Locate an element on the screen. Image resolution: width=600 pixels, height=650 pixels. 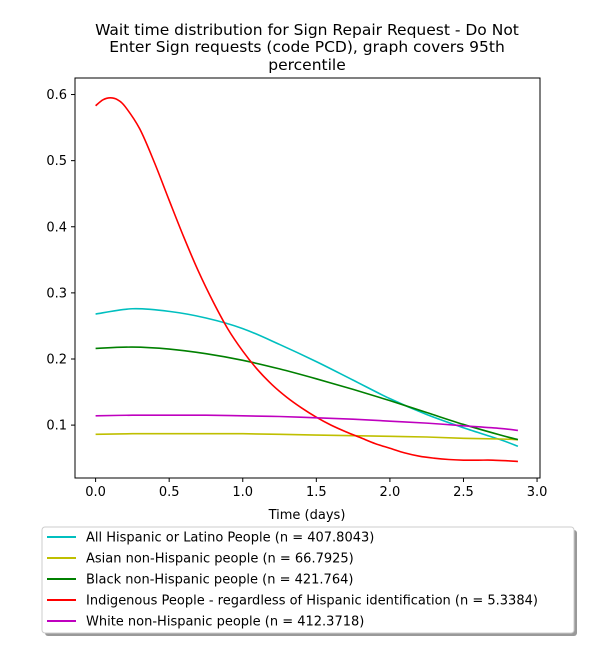
legend-label-3: Black non-Hispanic people (n = 421.764) is located at coordinates (219, 580).